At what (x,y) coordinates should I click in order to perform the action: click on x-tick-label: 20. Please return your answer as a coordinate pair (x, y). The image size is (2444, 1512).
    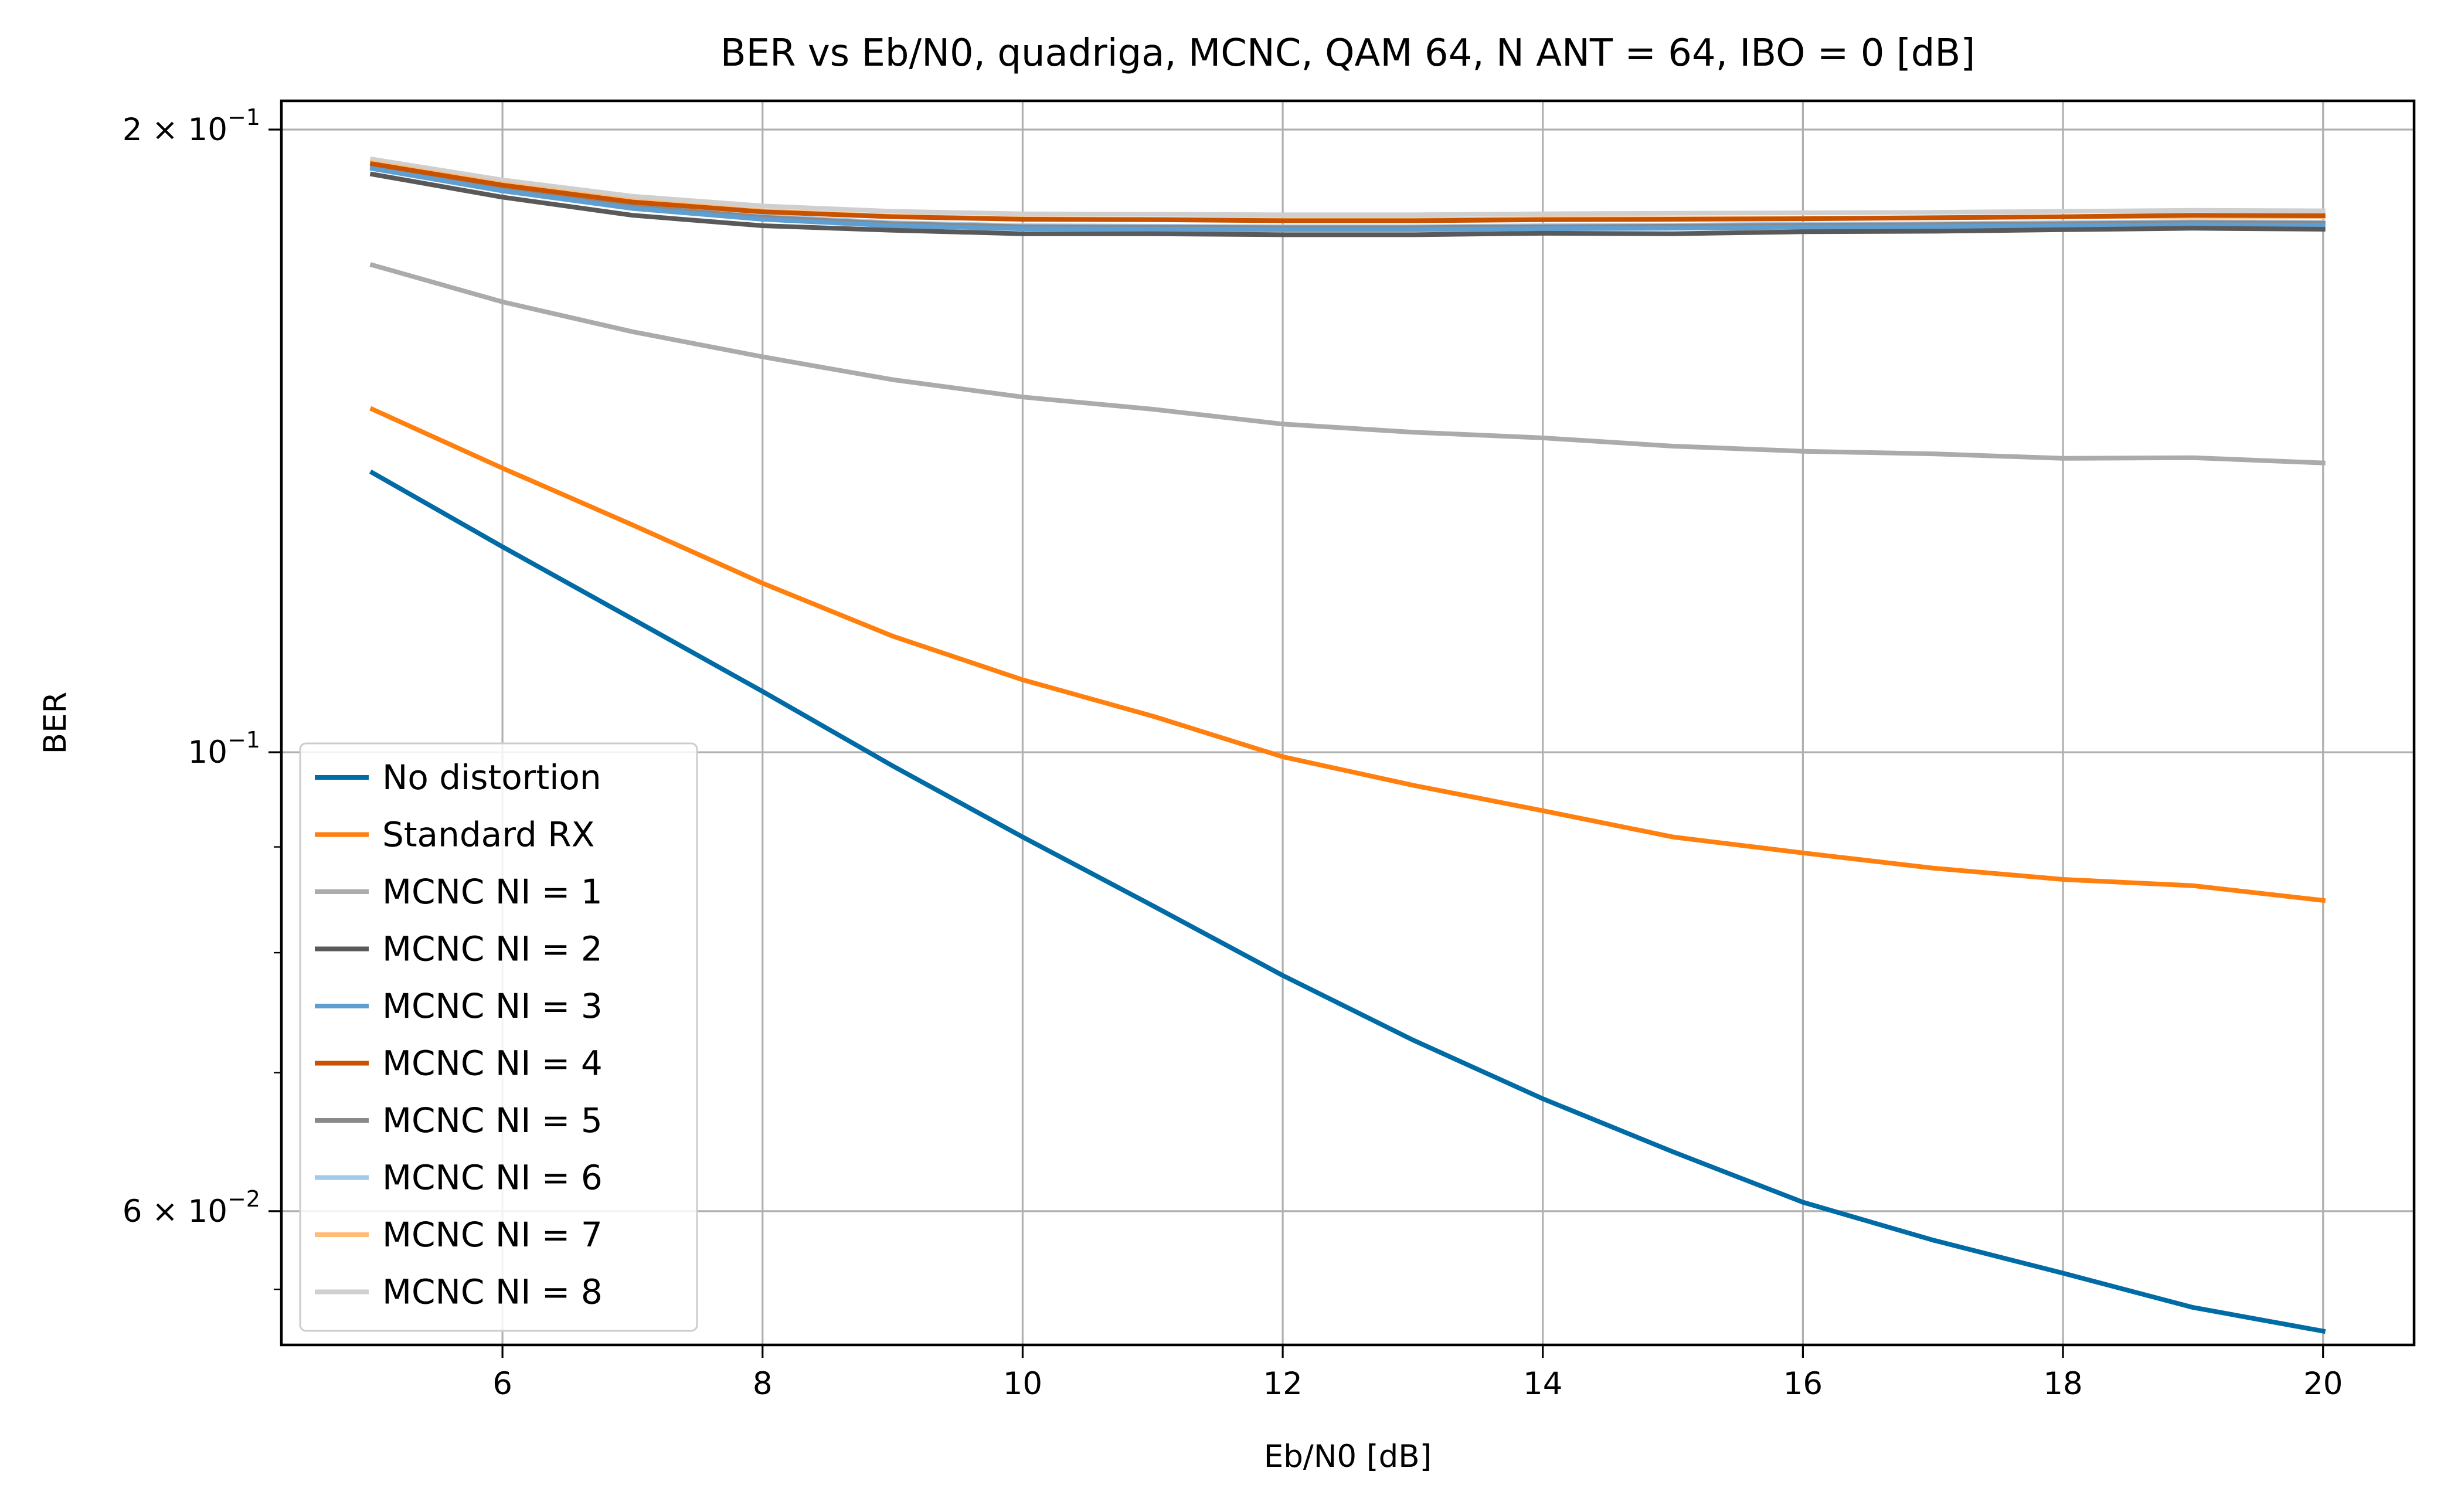
    Looking at the image, I should click on (2323, 1384).